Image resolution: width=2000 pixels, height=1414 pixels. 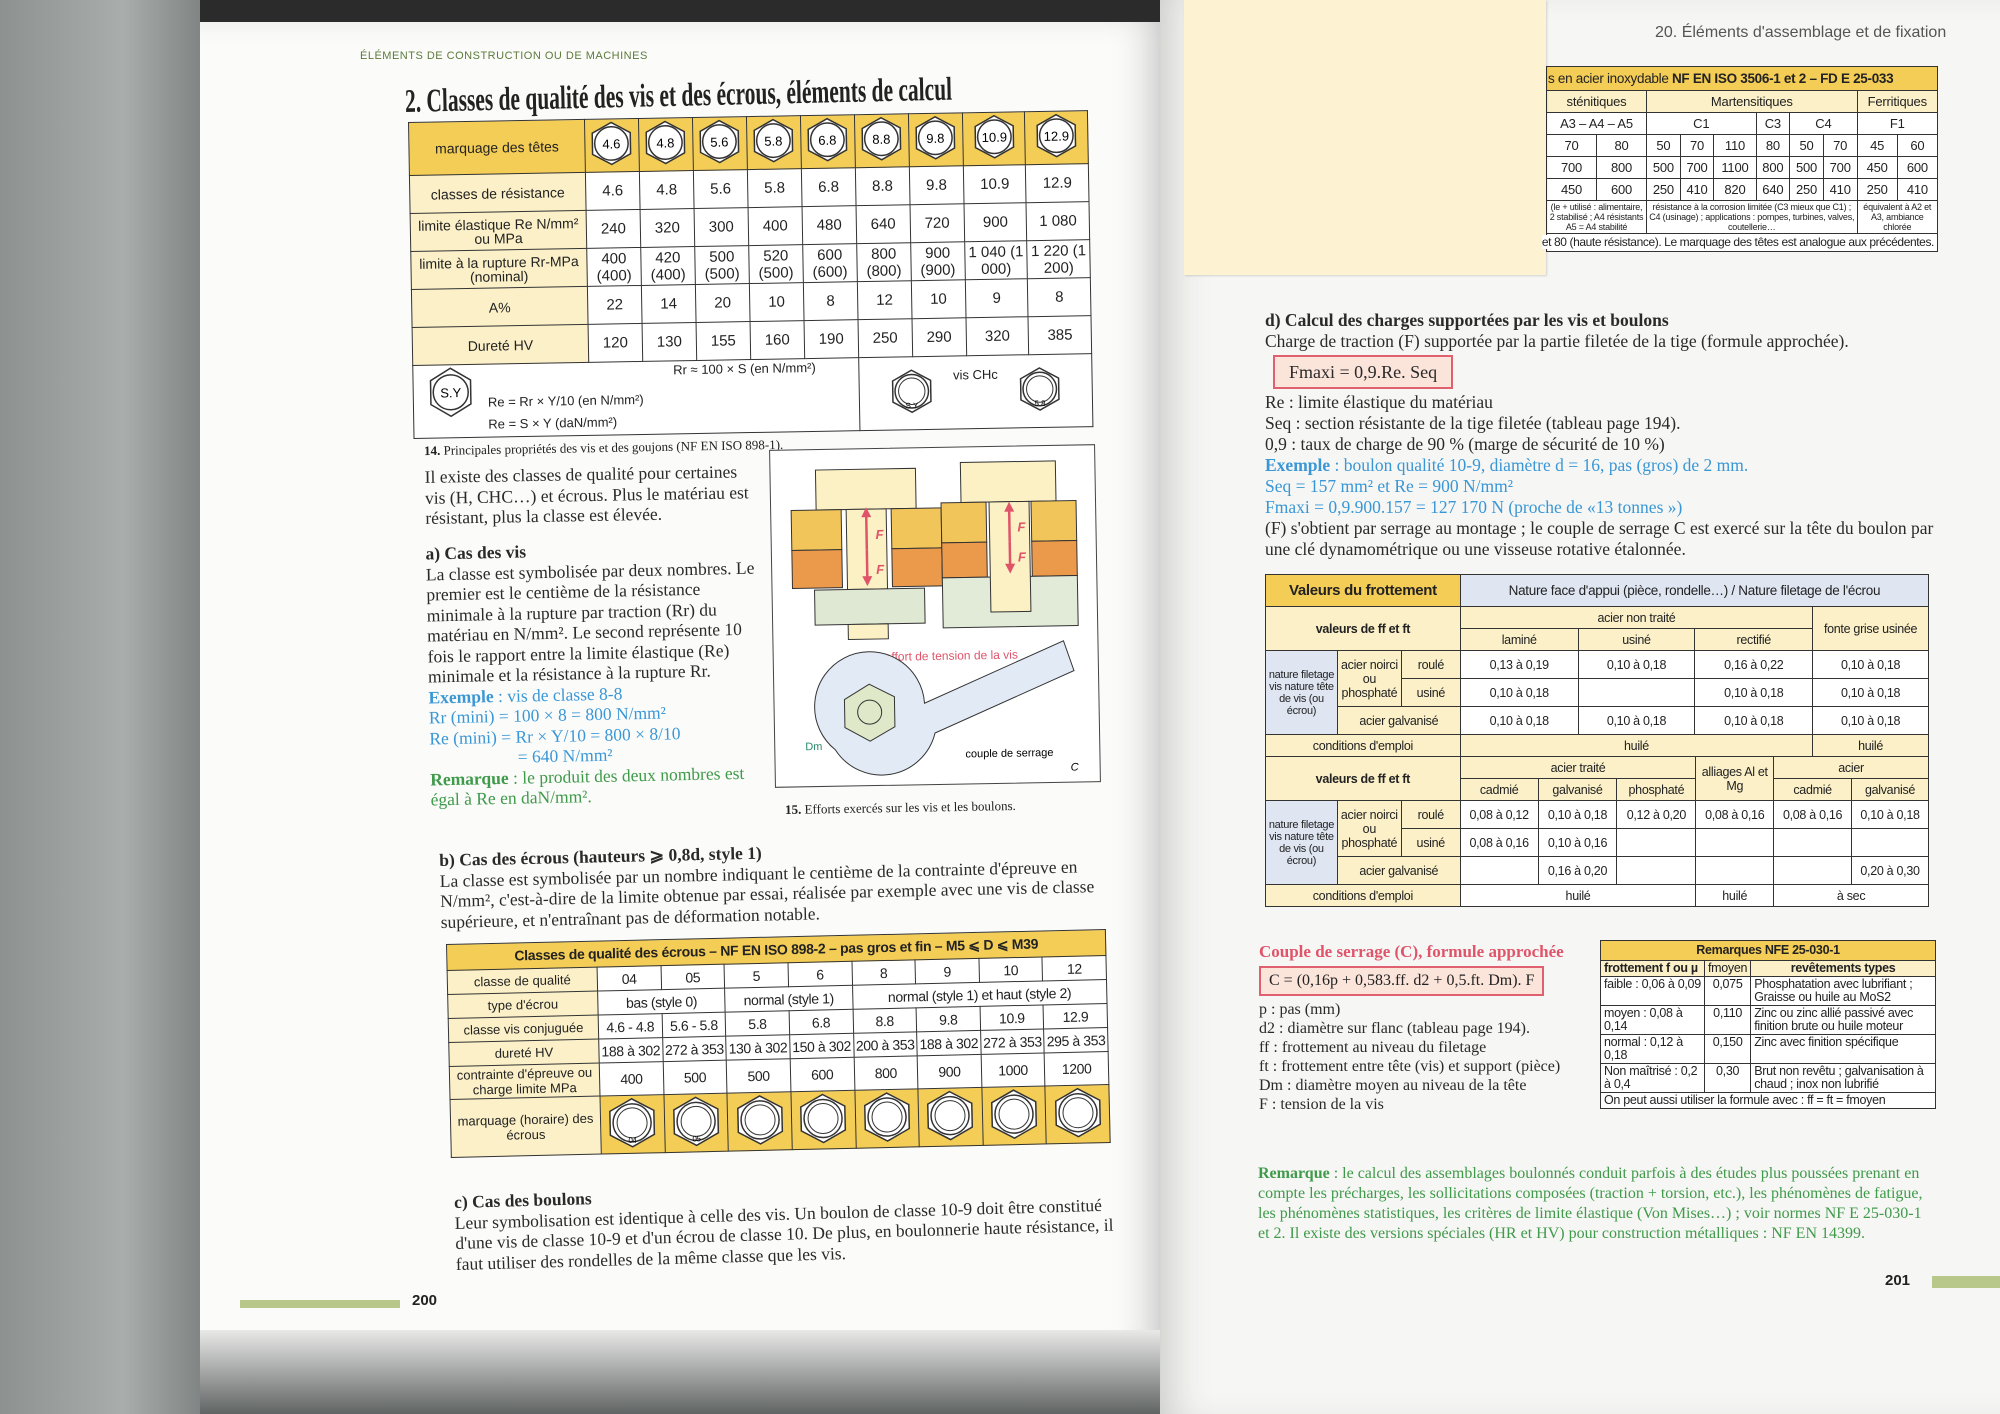 What do you see at coordinates (668, 266) in the screenshot?
I see `table-cell: 420 (400)` at bounding box center [668, 266].